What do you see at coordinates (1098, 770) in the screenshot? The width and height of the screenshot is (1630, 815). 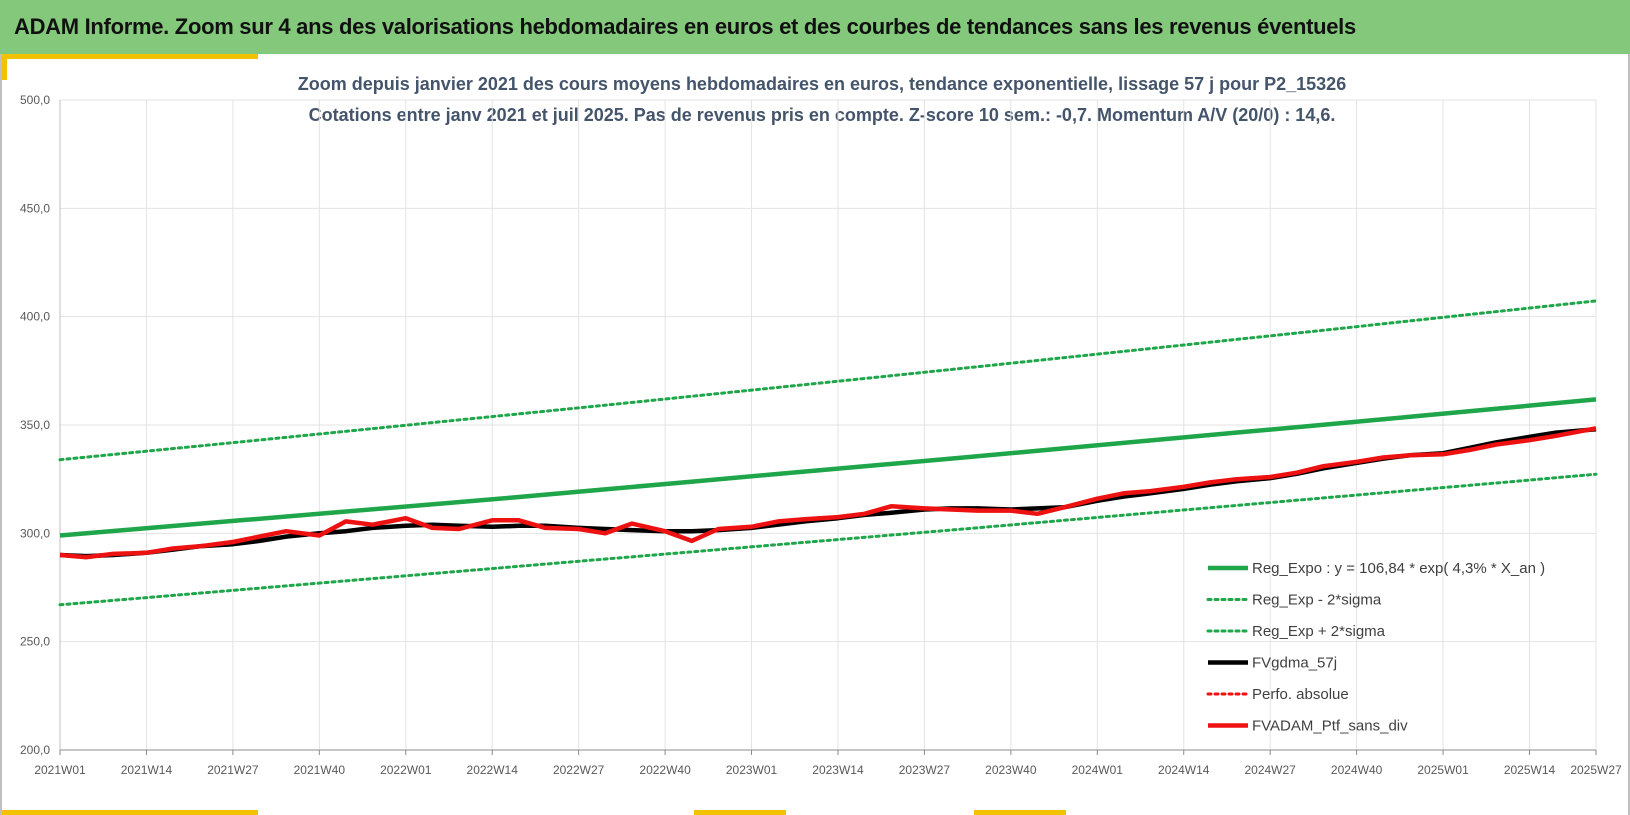 I see `x-tick-label: 2024W01` at bounding box center [1098, 770].